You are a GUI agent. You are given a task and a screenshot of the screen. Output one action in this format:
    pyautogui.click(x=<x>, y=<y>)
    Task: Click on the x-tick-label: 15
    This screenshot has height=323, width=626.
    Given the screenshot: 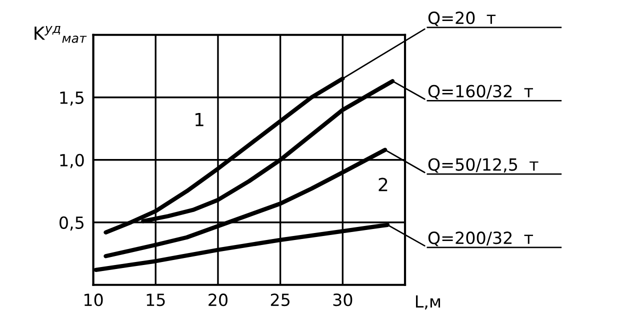 What is the action you would take?
    pyautogui.click(x=155, y=300)
    